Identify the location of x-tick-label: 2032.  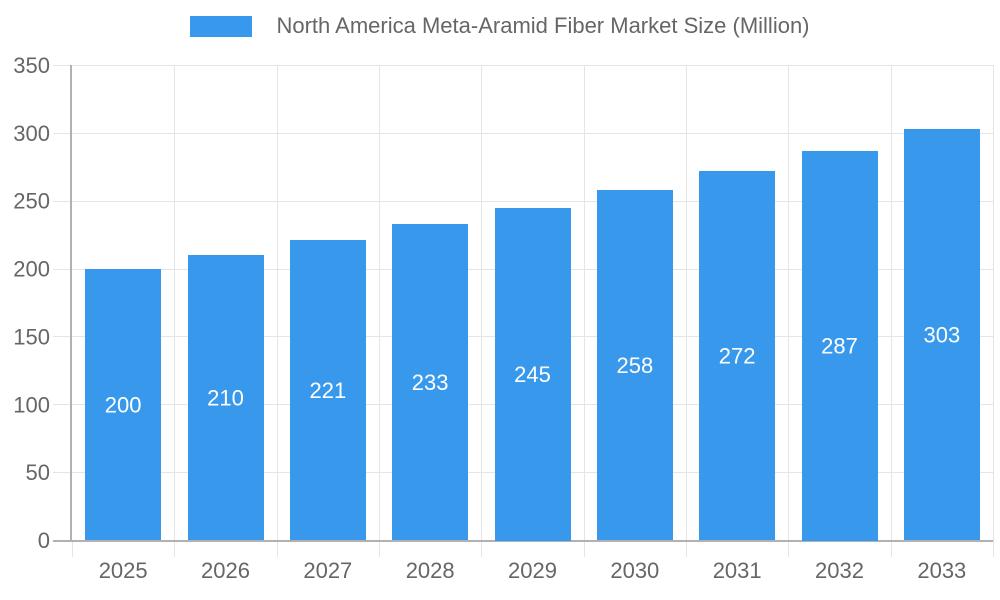
(839, 570).